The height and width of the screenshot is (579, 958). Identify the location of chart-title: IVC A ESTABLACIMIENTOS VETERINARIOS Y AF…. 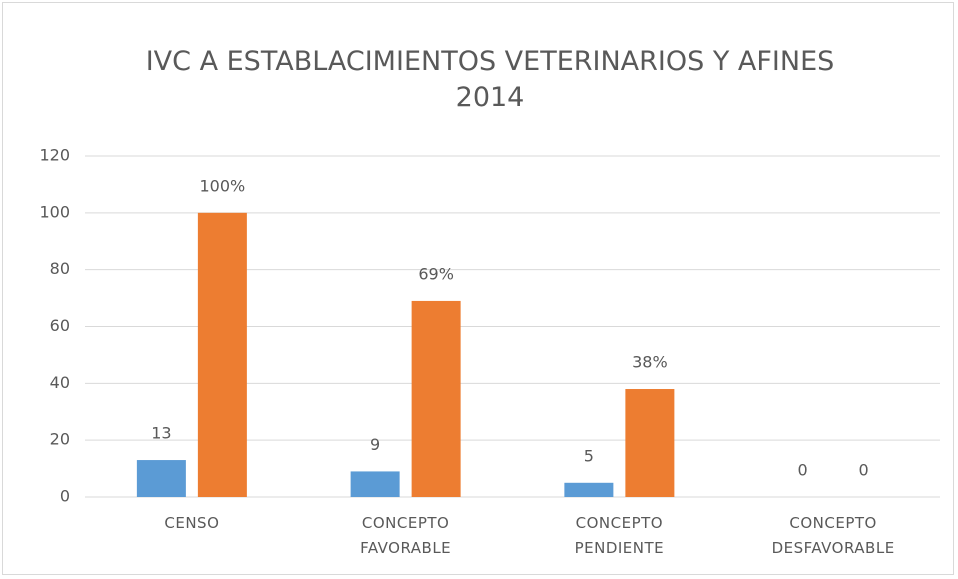
(490, 79).